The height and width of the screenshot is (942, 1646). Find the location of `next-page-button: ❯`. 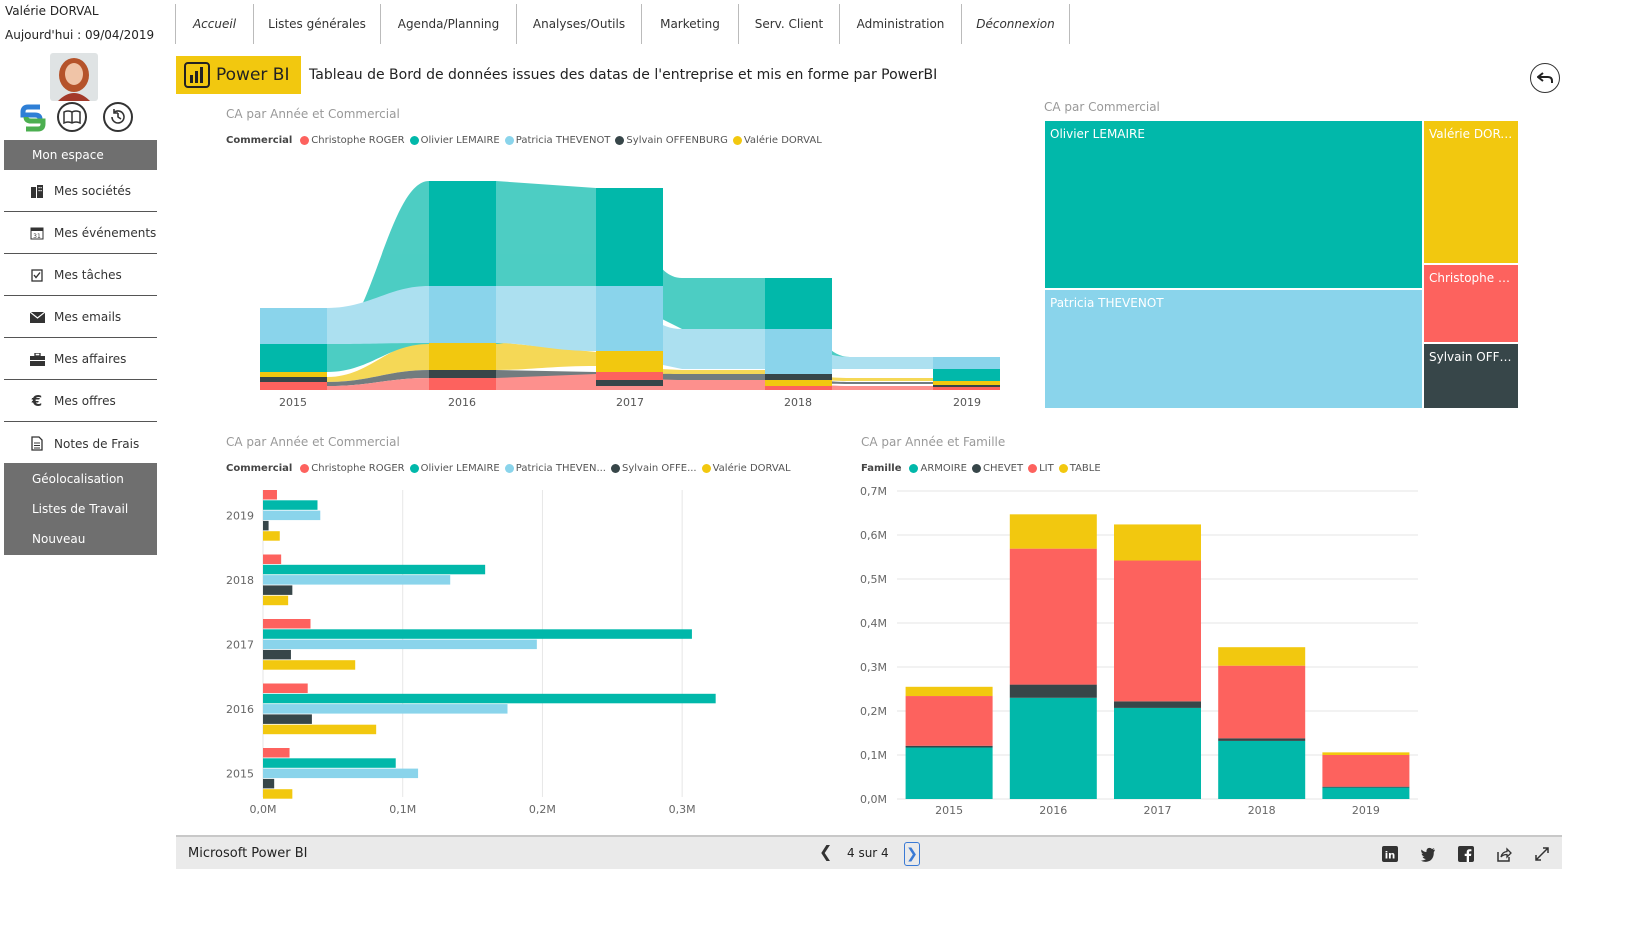

next-page-button: ❯ is located at coordinates (912, 854).